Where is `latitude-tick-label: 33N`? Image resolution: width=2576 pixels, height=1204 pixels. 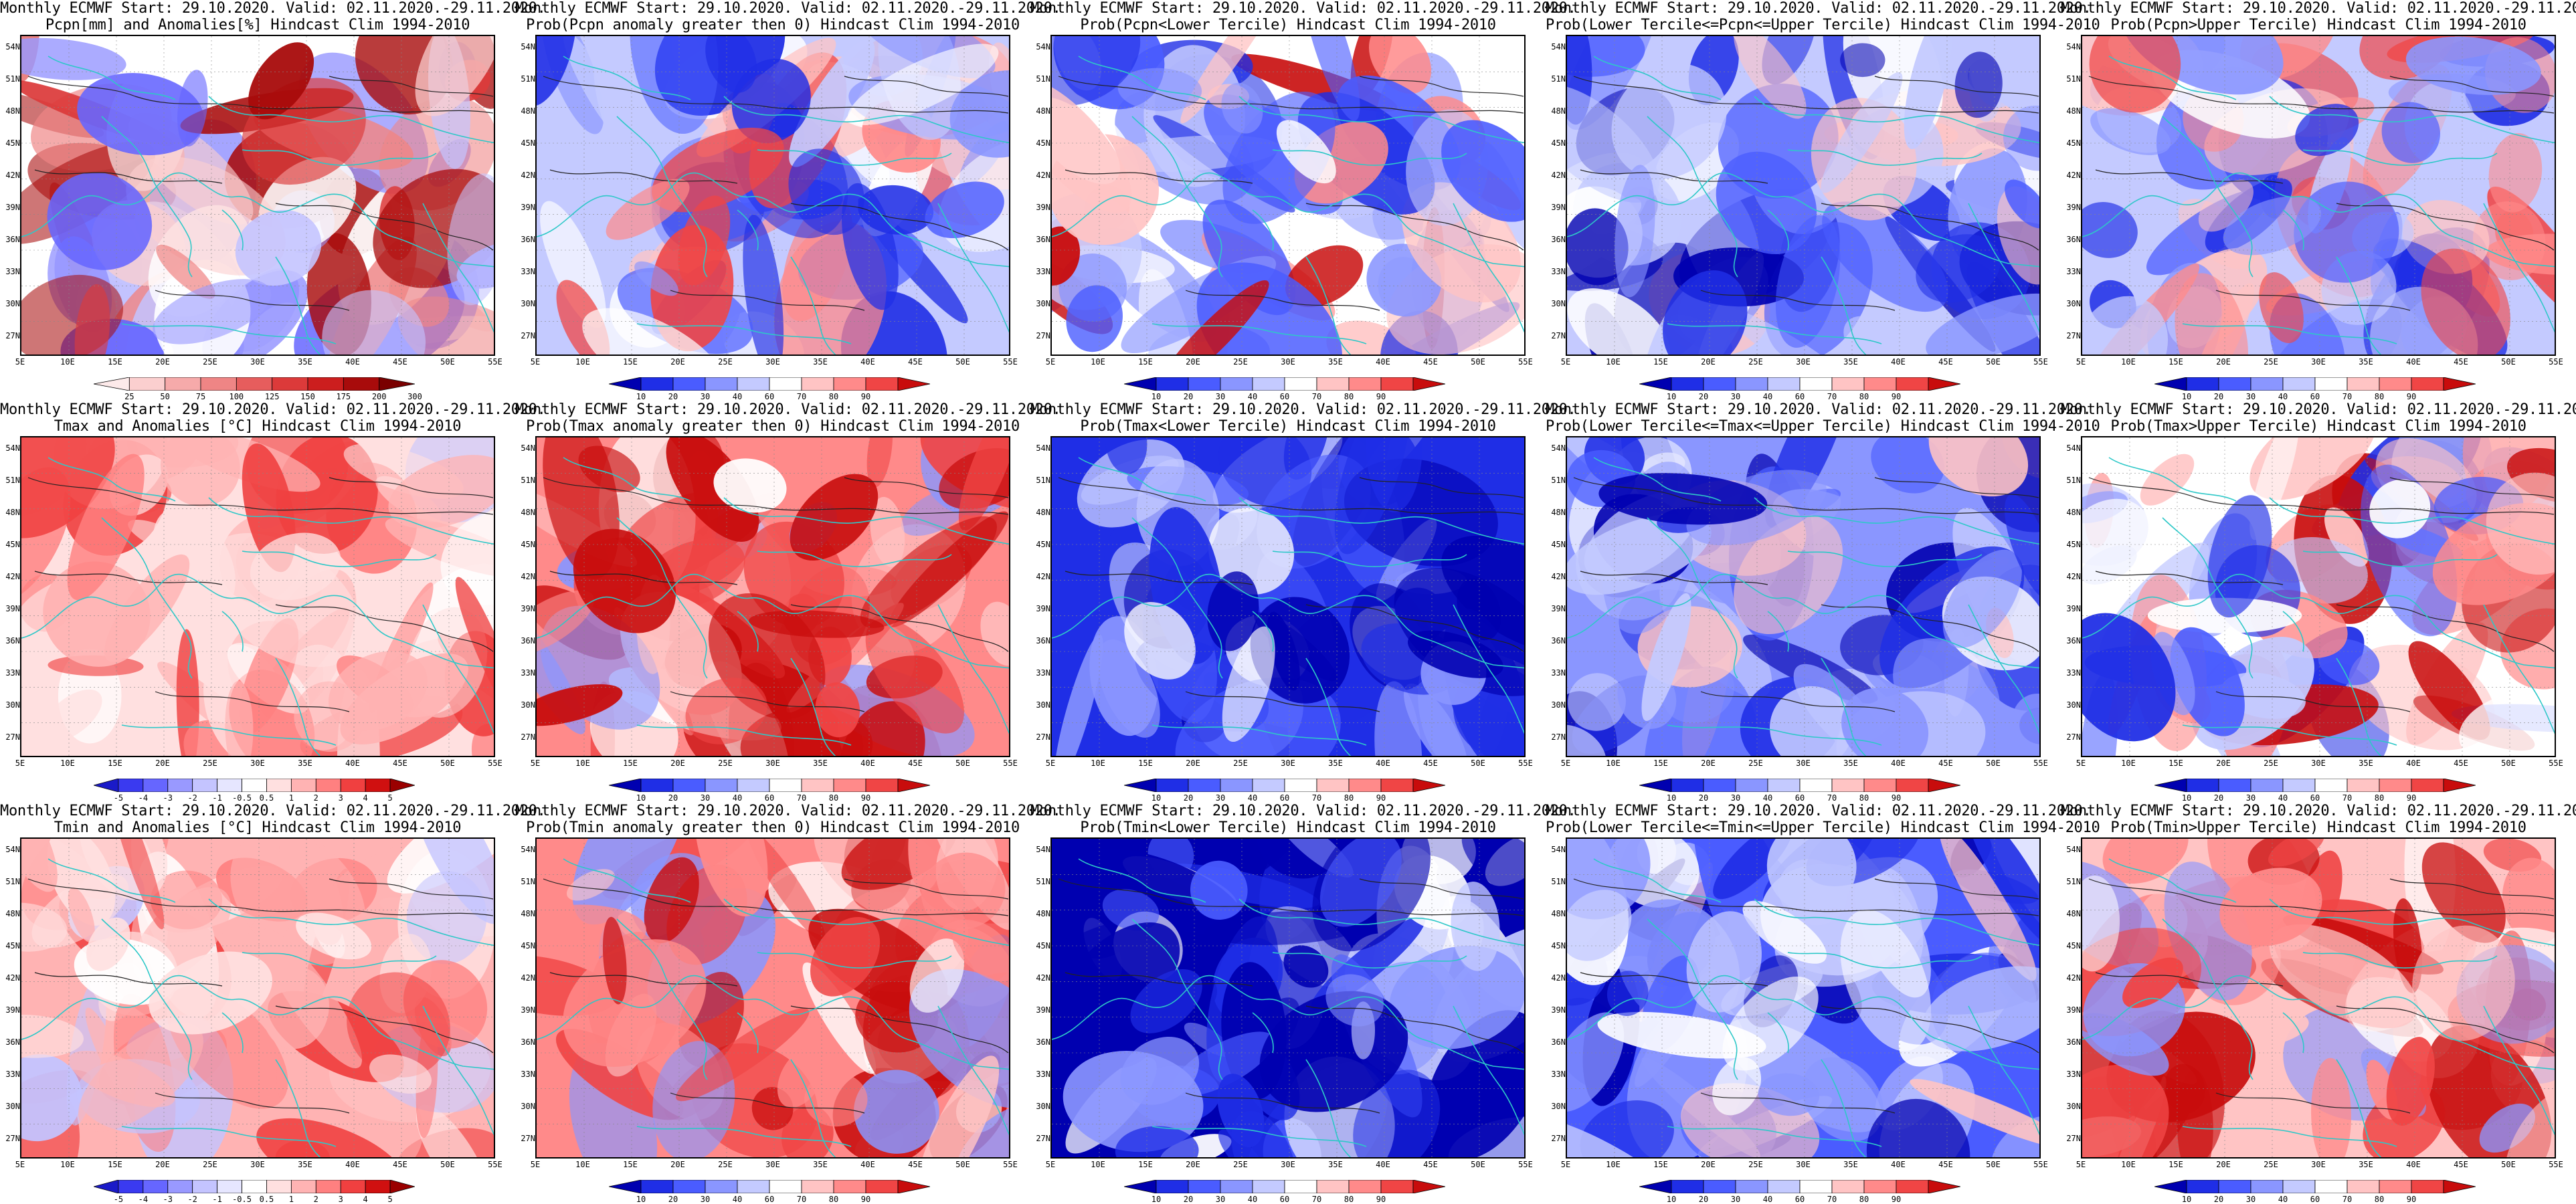
latitude-tick-label: 33N is located at coordinates (1558, 673).